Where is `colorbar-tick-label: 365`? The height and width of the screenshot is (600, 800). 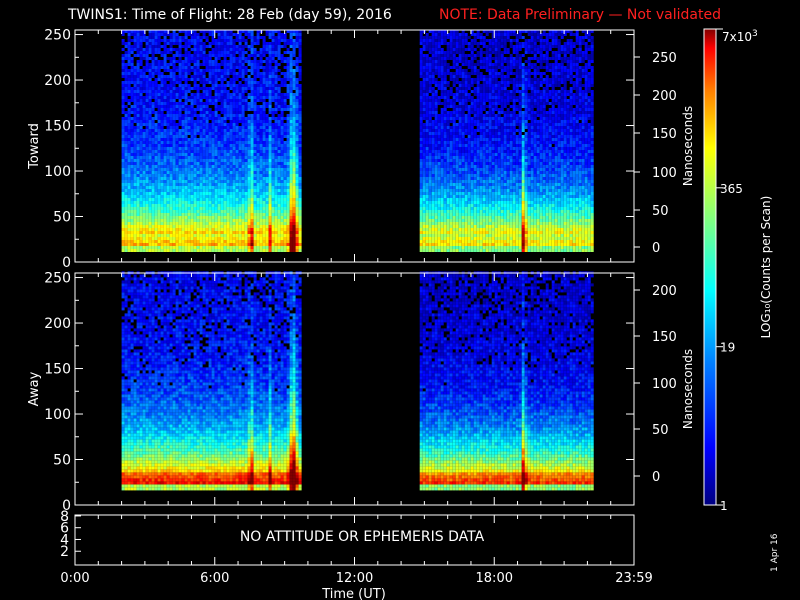 colorbar-tick-label: 365 is located at coordinates (731, 189).